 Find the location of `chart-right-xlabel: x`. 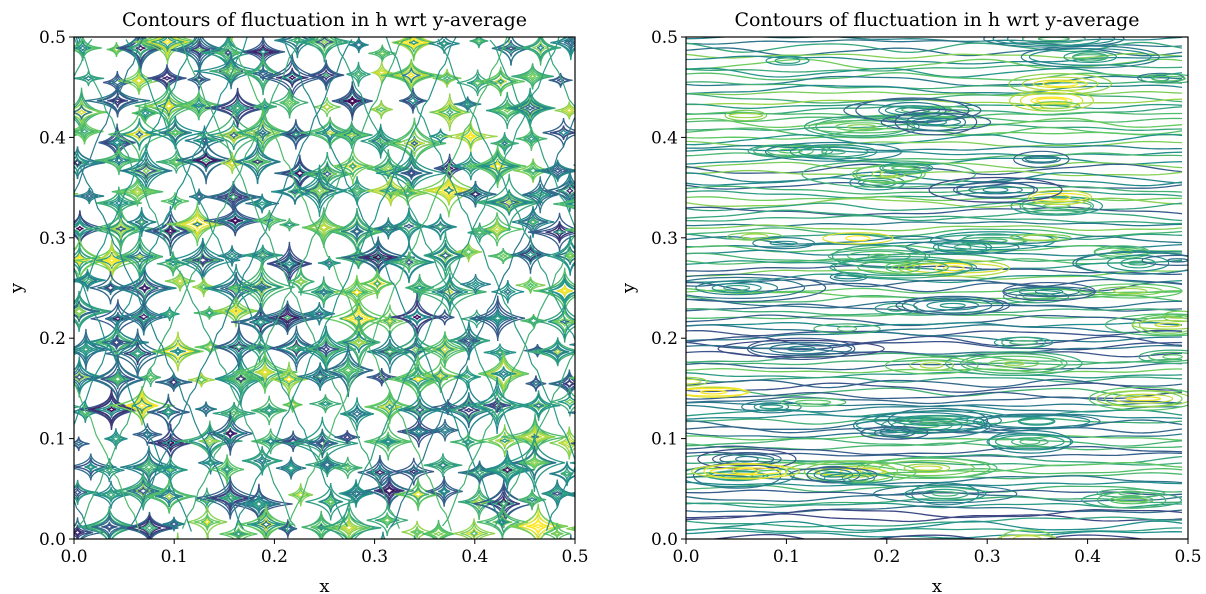

chart-right-xlabel: x is located at coordinates (937, 585).